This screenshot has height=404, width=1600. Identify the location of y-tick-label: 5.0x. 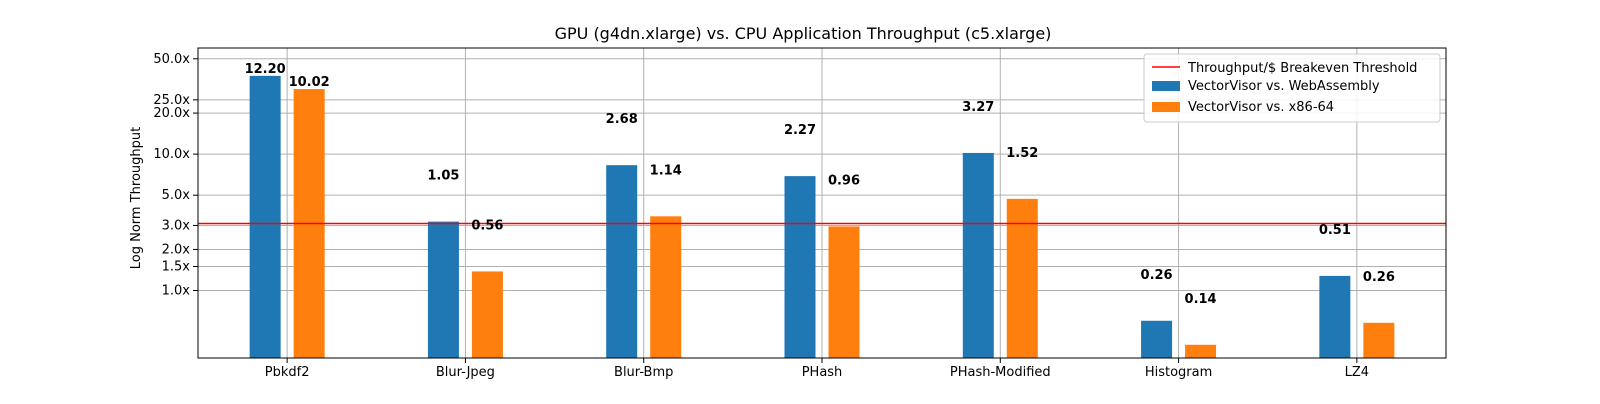
(176, 195).